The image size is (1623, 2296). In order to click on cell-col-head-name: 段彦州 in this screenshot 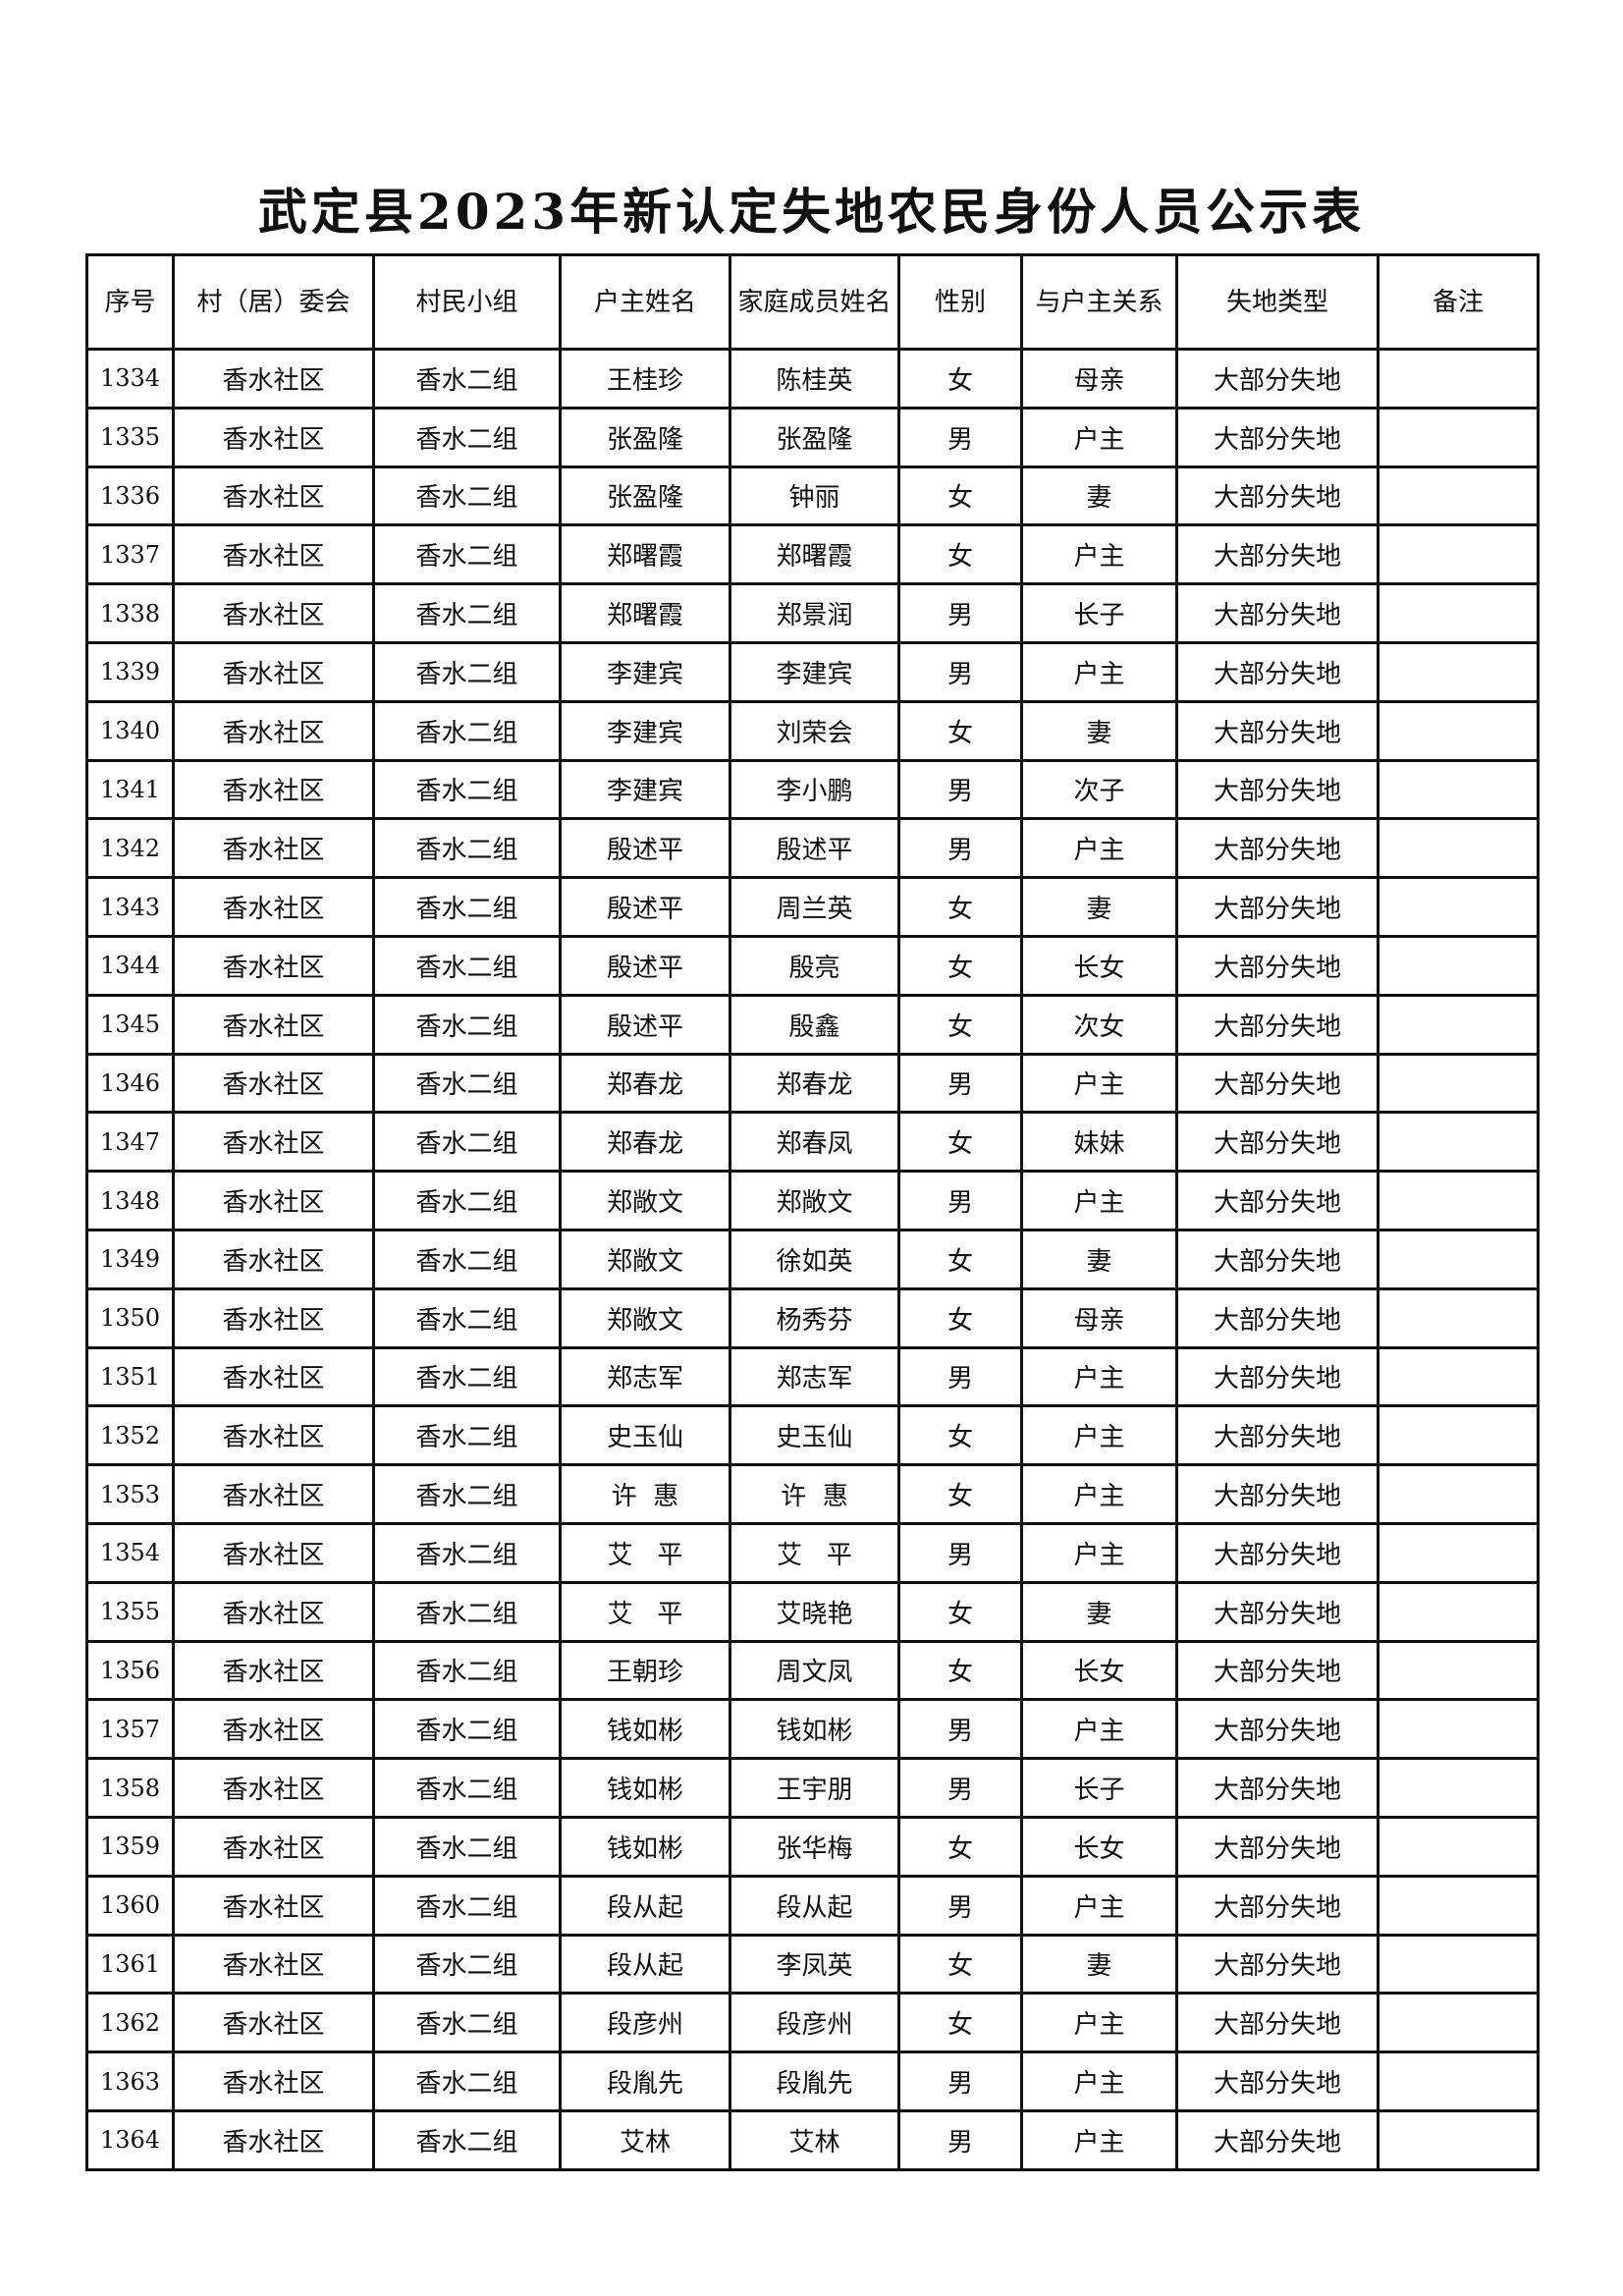, I will do `click(645, 2023)`.